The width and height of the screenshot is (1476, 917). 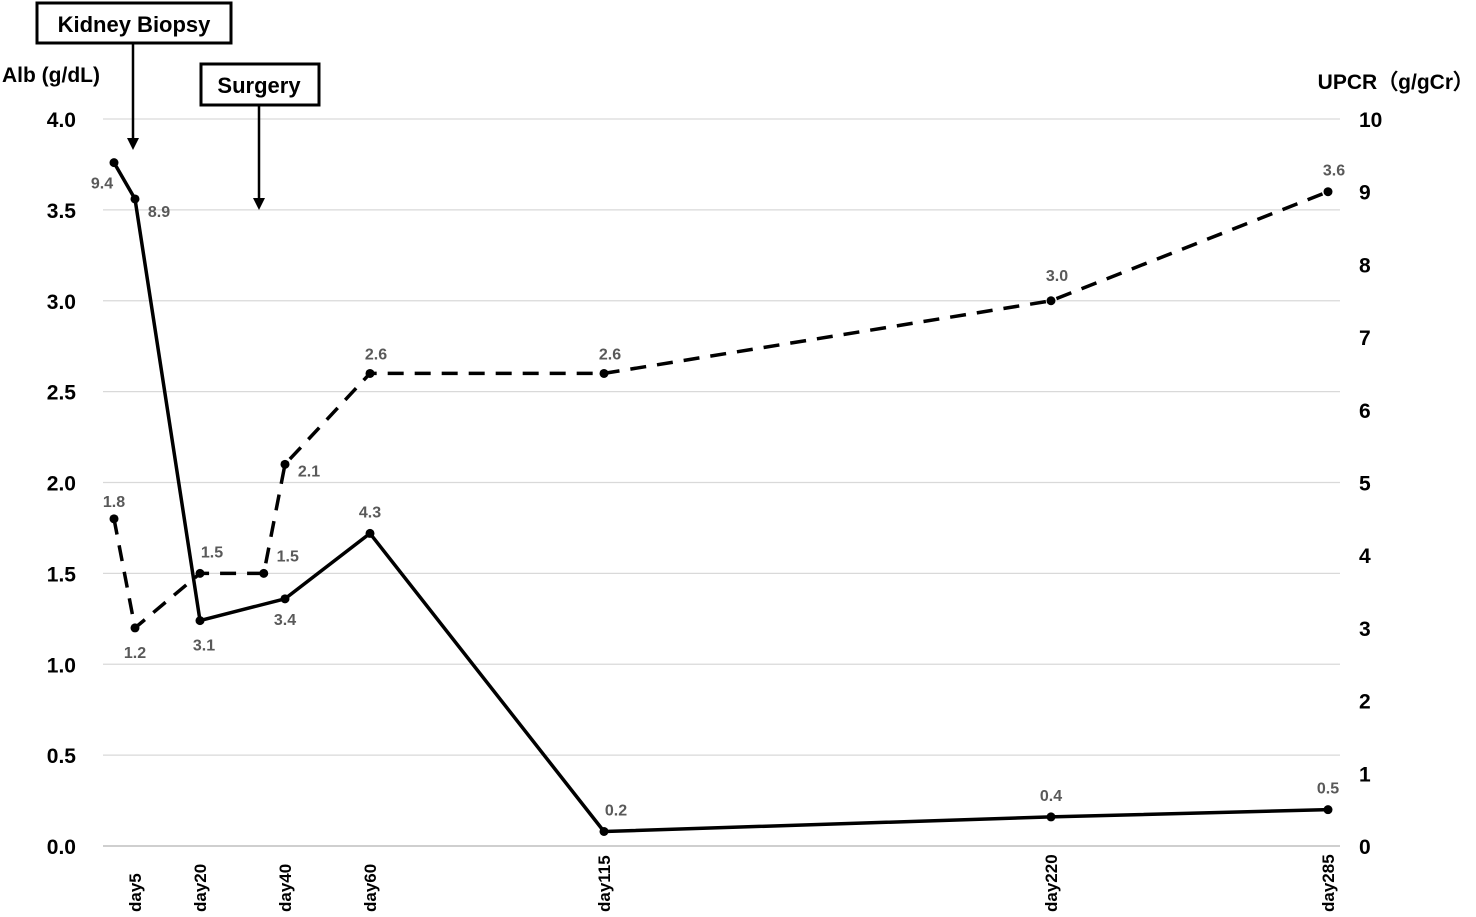 I want to click on annotations: Kidney Biopsy Surgery, so click(x=178, y=105).